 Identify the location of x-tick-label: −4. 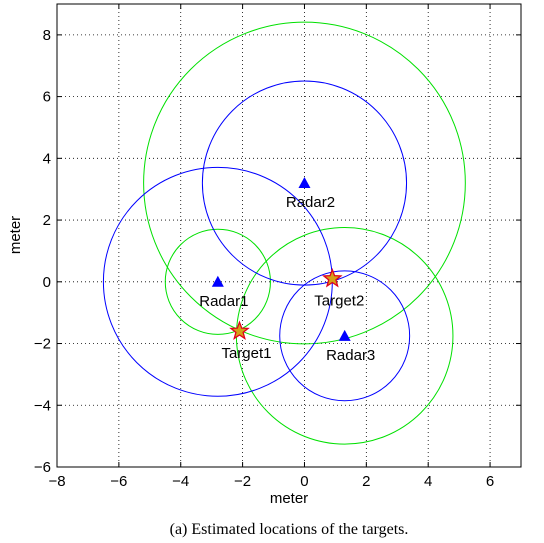
(180, 481).